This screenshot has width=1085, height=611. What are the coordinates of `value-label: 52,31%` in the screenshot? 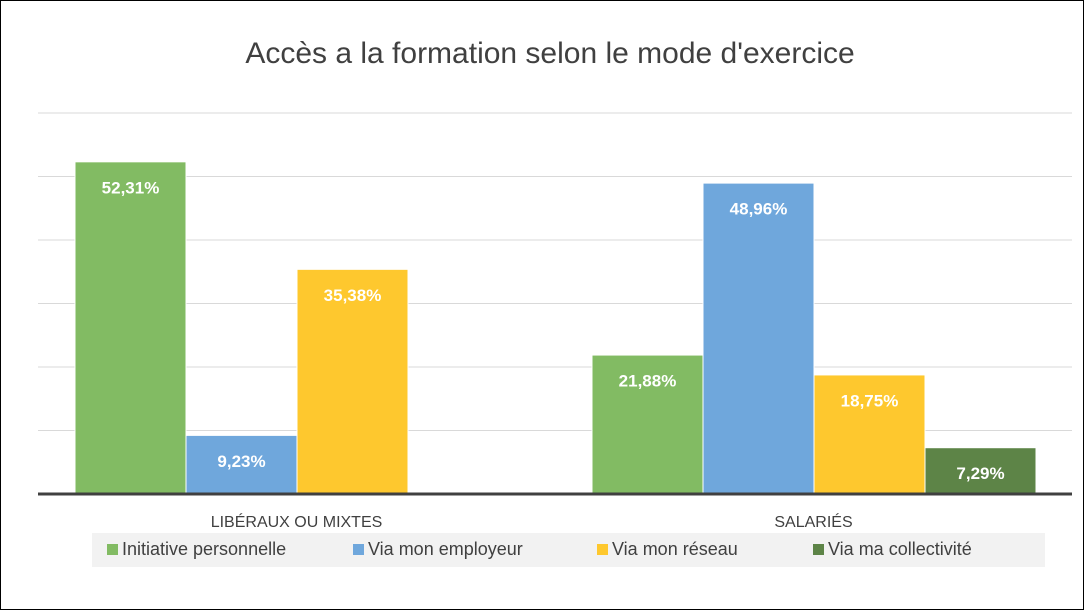 It's located at (131, 187).